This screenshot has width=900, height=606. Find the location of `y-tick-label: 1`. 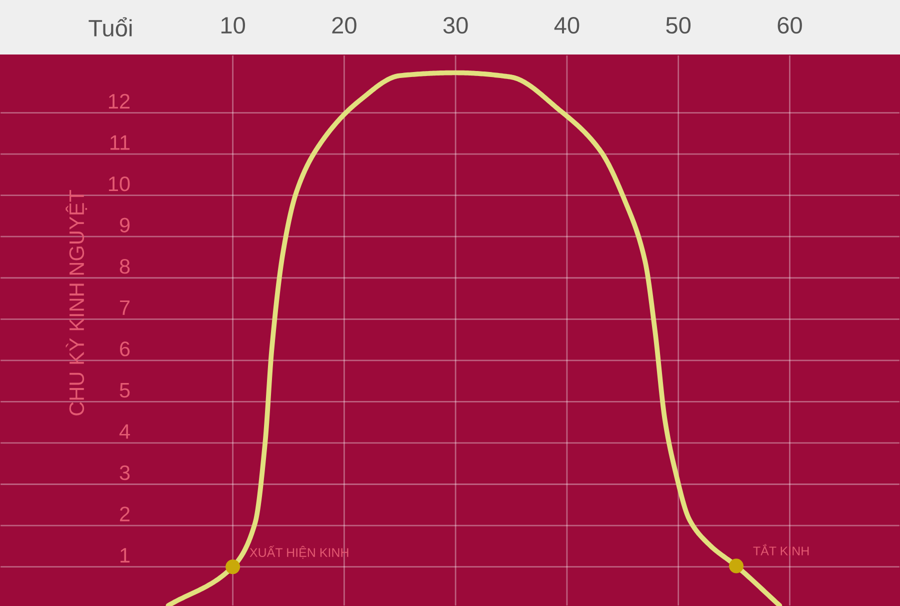

y-tick-label: 1 is located at coordinates (125, 555).